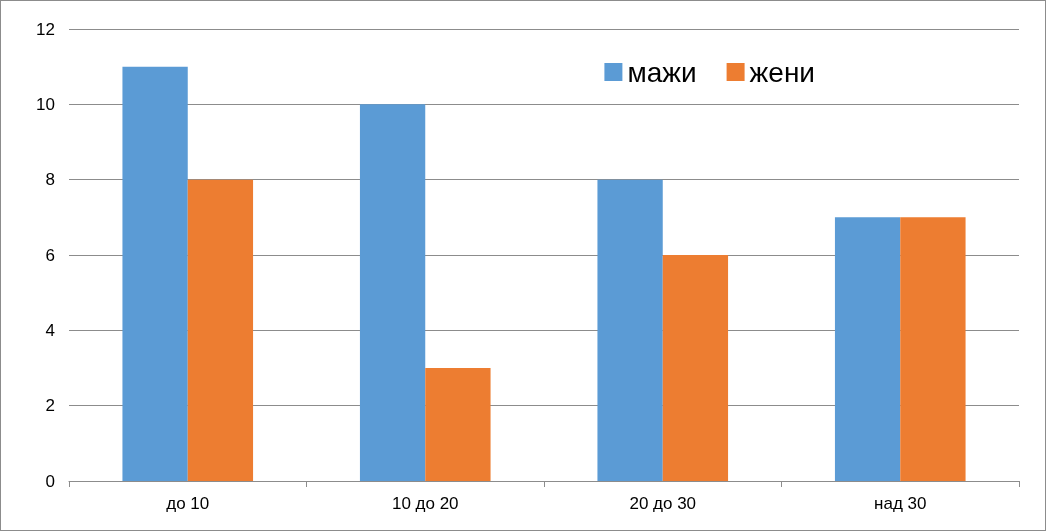 This screenshot has width=1046, height=531. I want to click on y-tick-label: 10, so click(45, 104).